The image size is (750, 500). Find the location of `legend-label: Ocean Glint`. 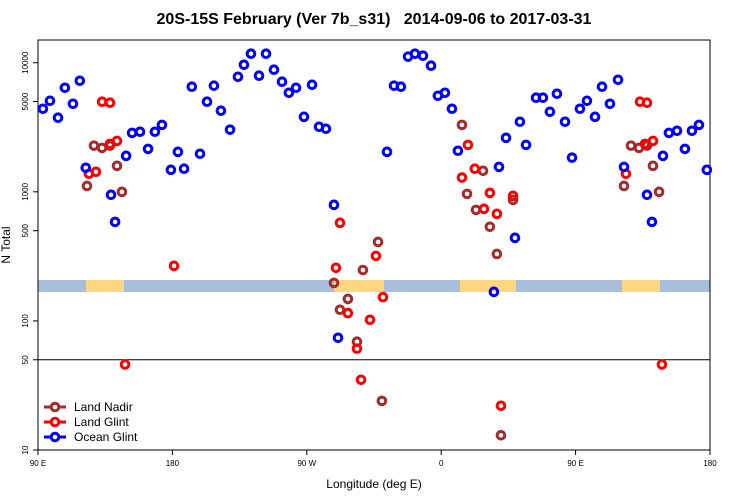

legend-label: Ocean Glint is located at coordinates (106, 437).